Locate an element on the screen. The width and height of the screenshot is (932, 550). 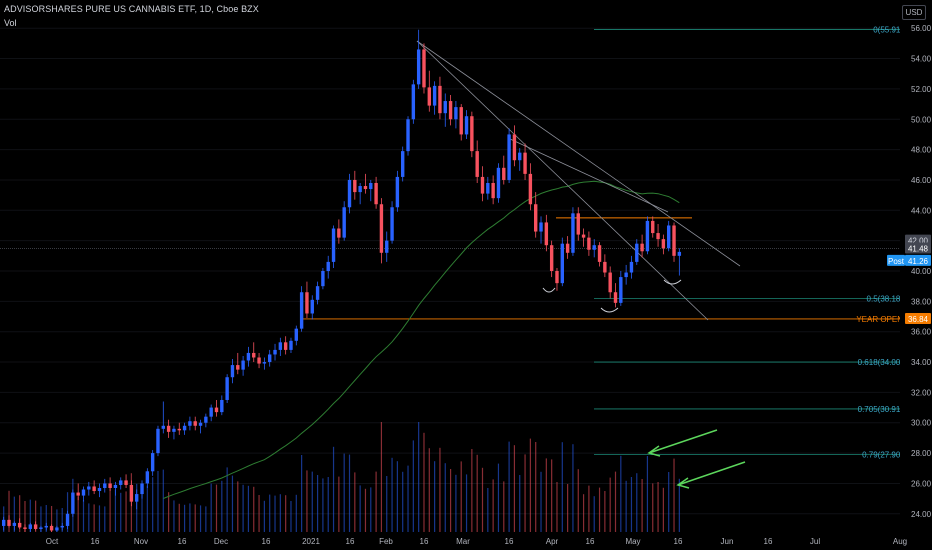
year-open-level: YEAR OPEN is located at coordinates (601, 319).